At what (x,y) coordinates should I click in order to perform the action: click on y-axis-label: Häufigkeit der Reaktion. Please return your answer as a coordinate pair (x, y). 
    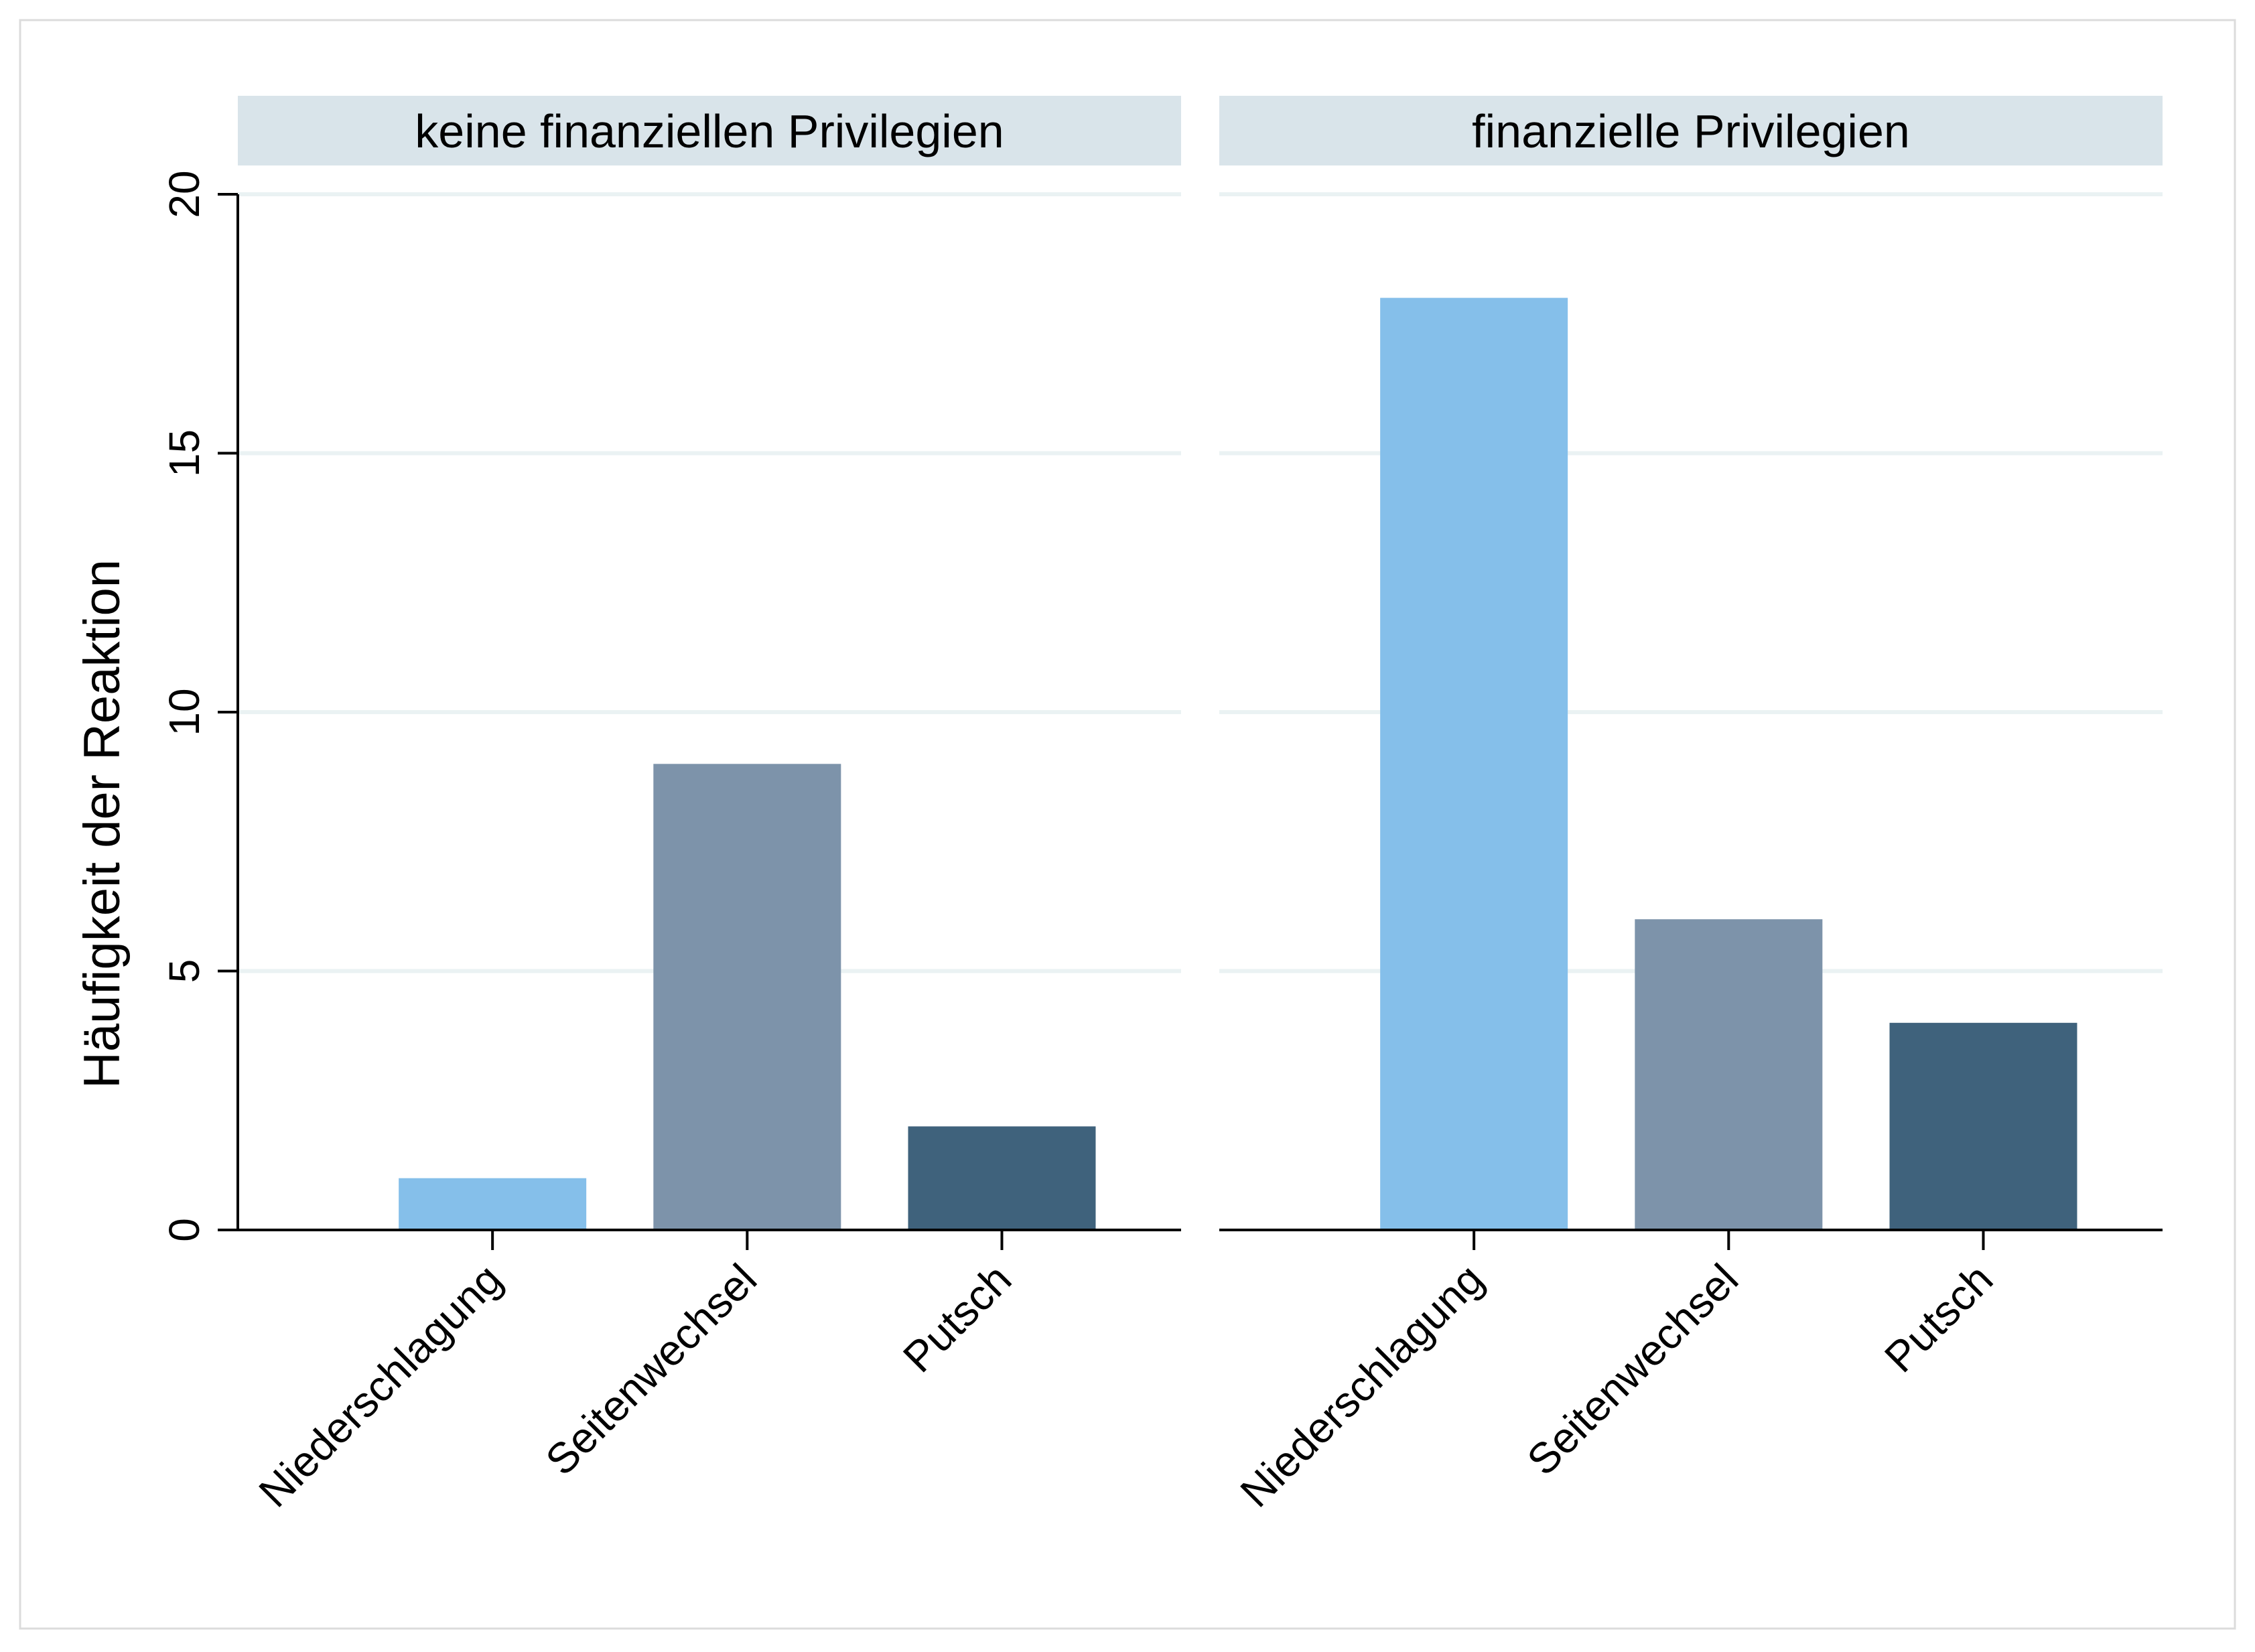
    Looking at the image, I should click on (102, 824).